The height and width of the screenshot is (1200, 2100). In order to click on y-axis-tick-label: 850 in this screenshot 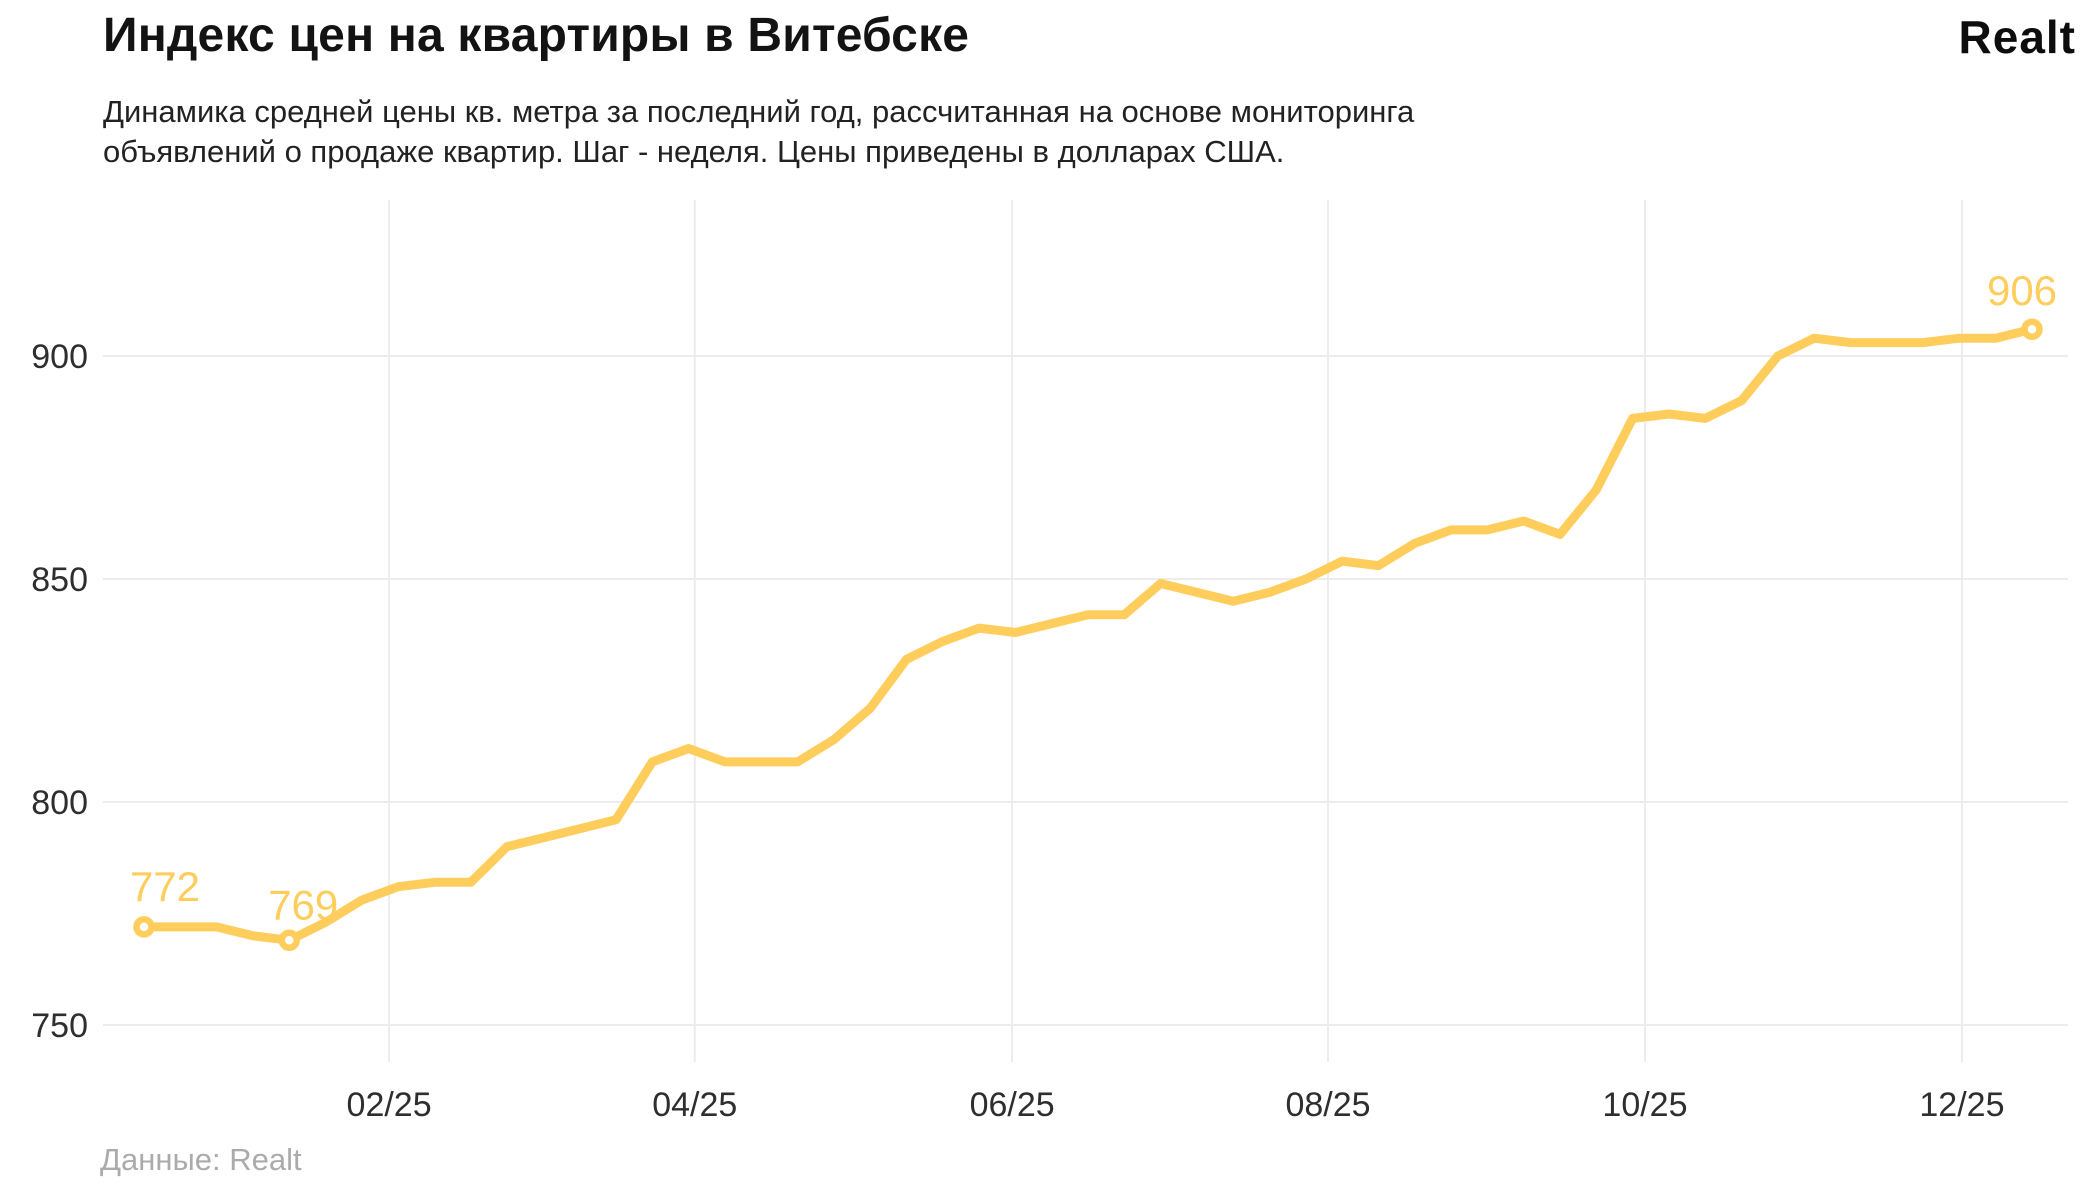, I will do `click(59, 580)`.